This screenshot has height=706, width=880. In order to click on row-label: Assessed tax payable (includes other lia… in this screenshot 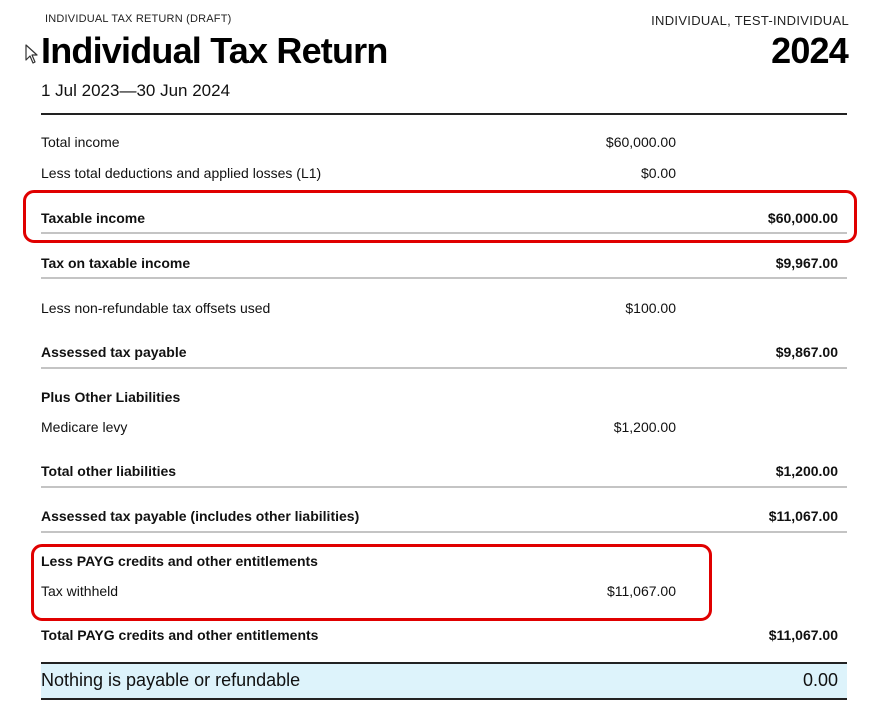, I will do `click(200, 516)`.